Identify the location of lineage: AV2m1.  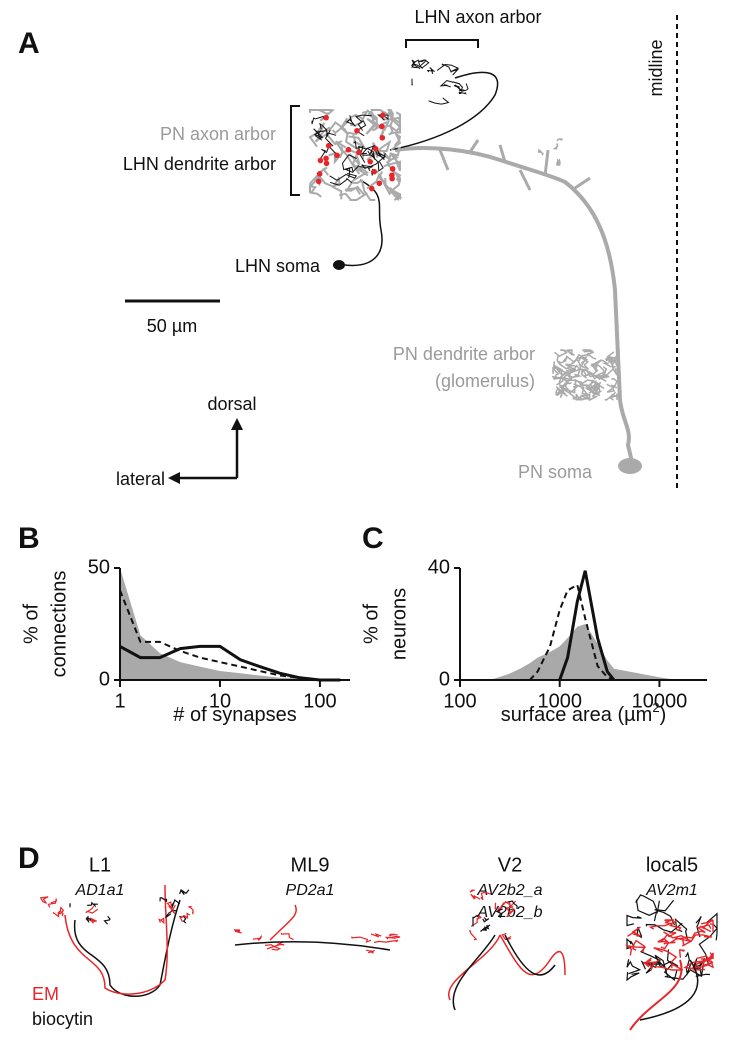
(671, 890).